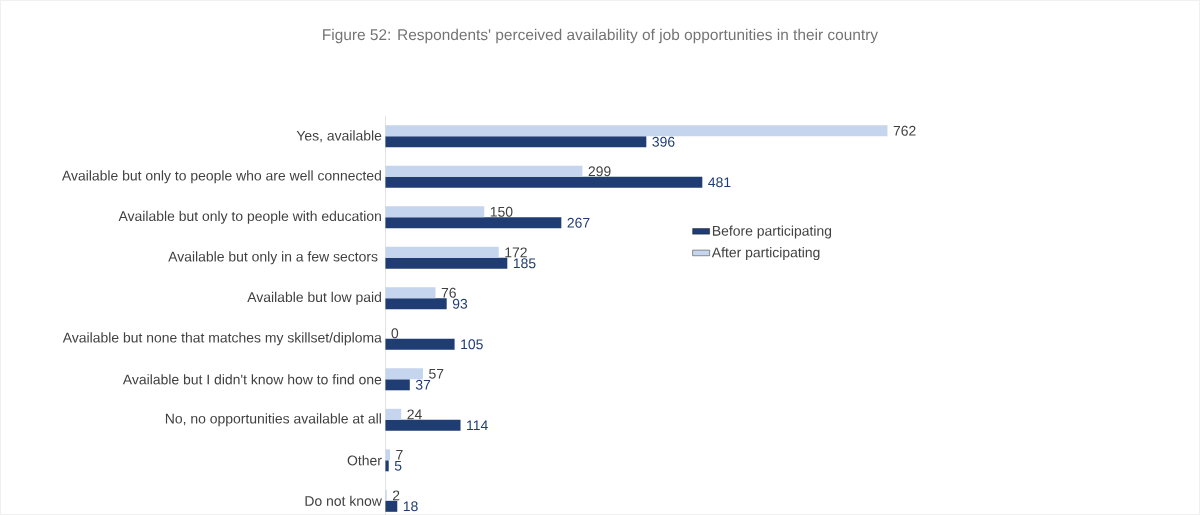  Describe the element at coordinates (501, 211) in the screenshot. I see `data-label: 150` at that location.